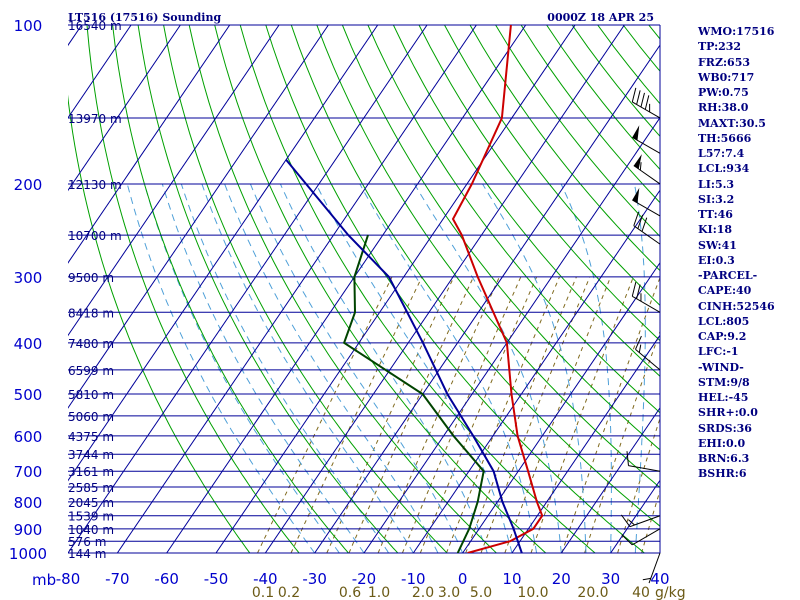  Describe the element at coordinates (166, 579) in the screenshot. I see `temperature-tick-label: -60` at that location.